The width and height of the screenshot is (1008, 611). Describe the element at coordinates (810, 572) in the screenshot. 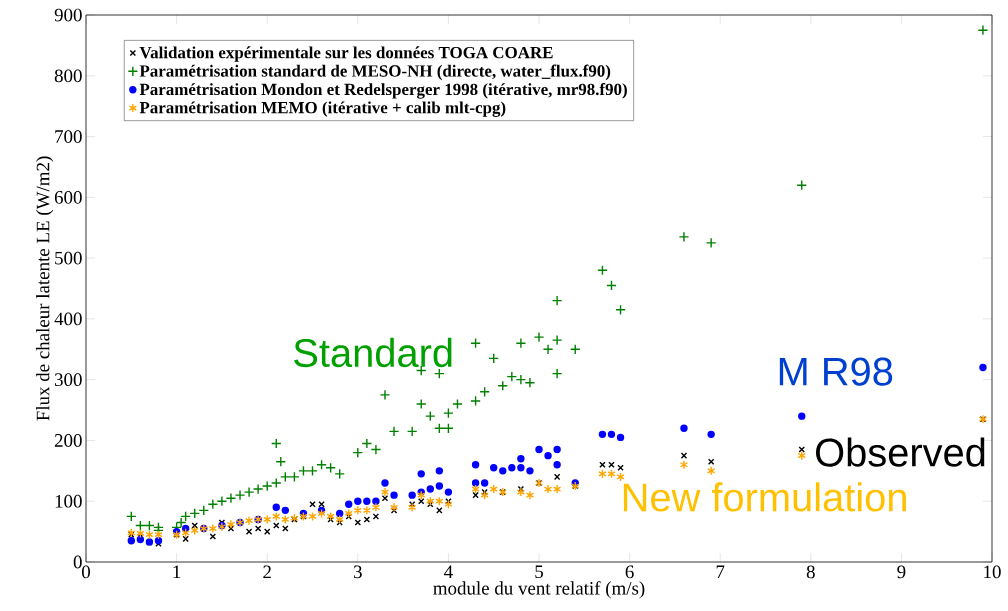

I see `x-tick-label: 8` at that location.